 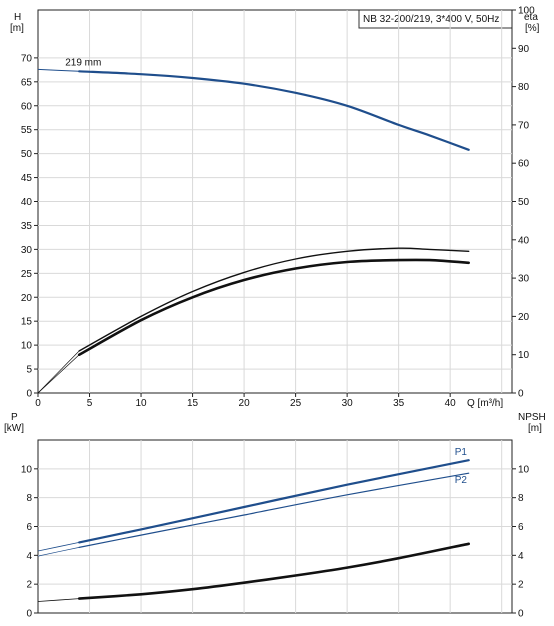 I want to click on top-left-tick-label: 35, so click(x=27, y=226).